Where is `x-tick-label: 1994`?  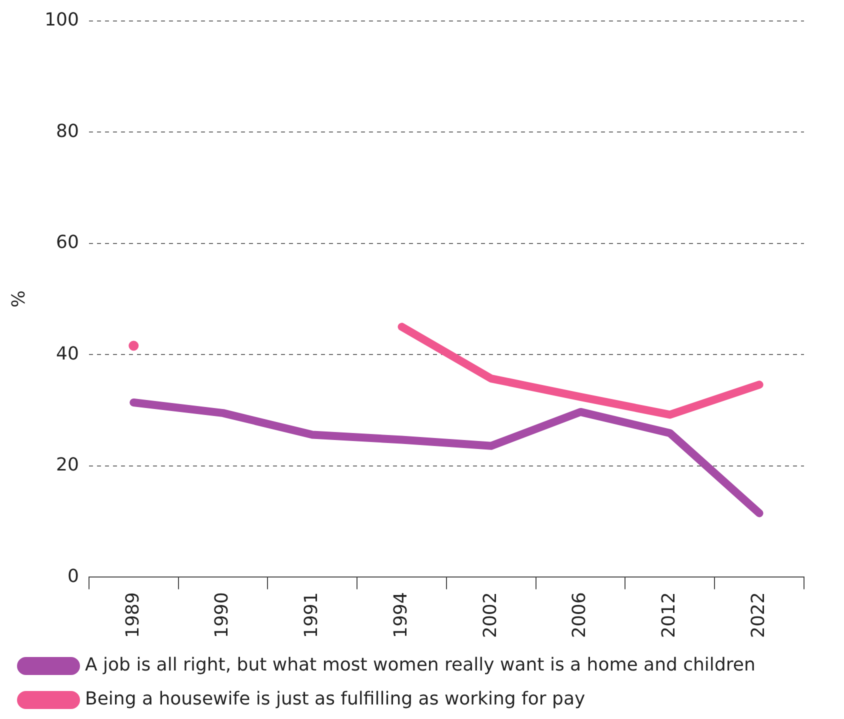
x-tick-label: 1994 is located at coordinates (401, 615).